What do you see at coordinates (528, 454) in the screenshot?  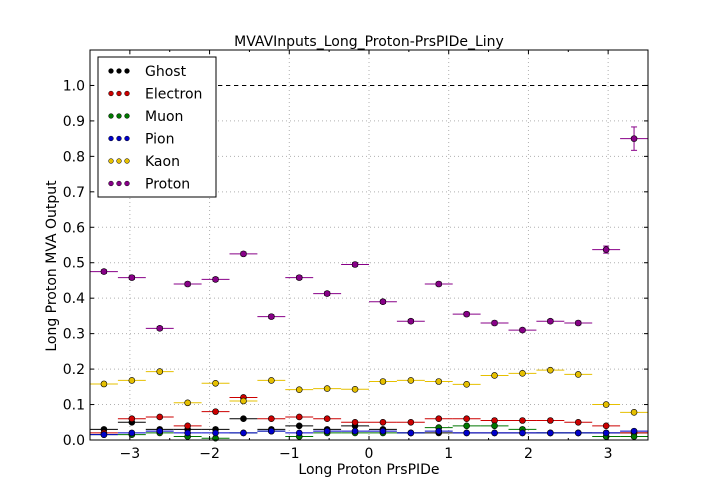 I see `x-tick-label: 2` at bounding box center [528, 454].